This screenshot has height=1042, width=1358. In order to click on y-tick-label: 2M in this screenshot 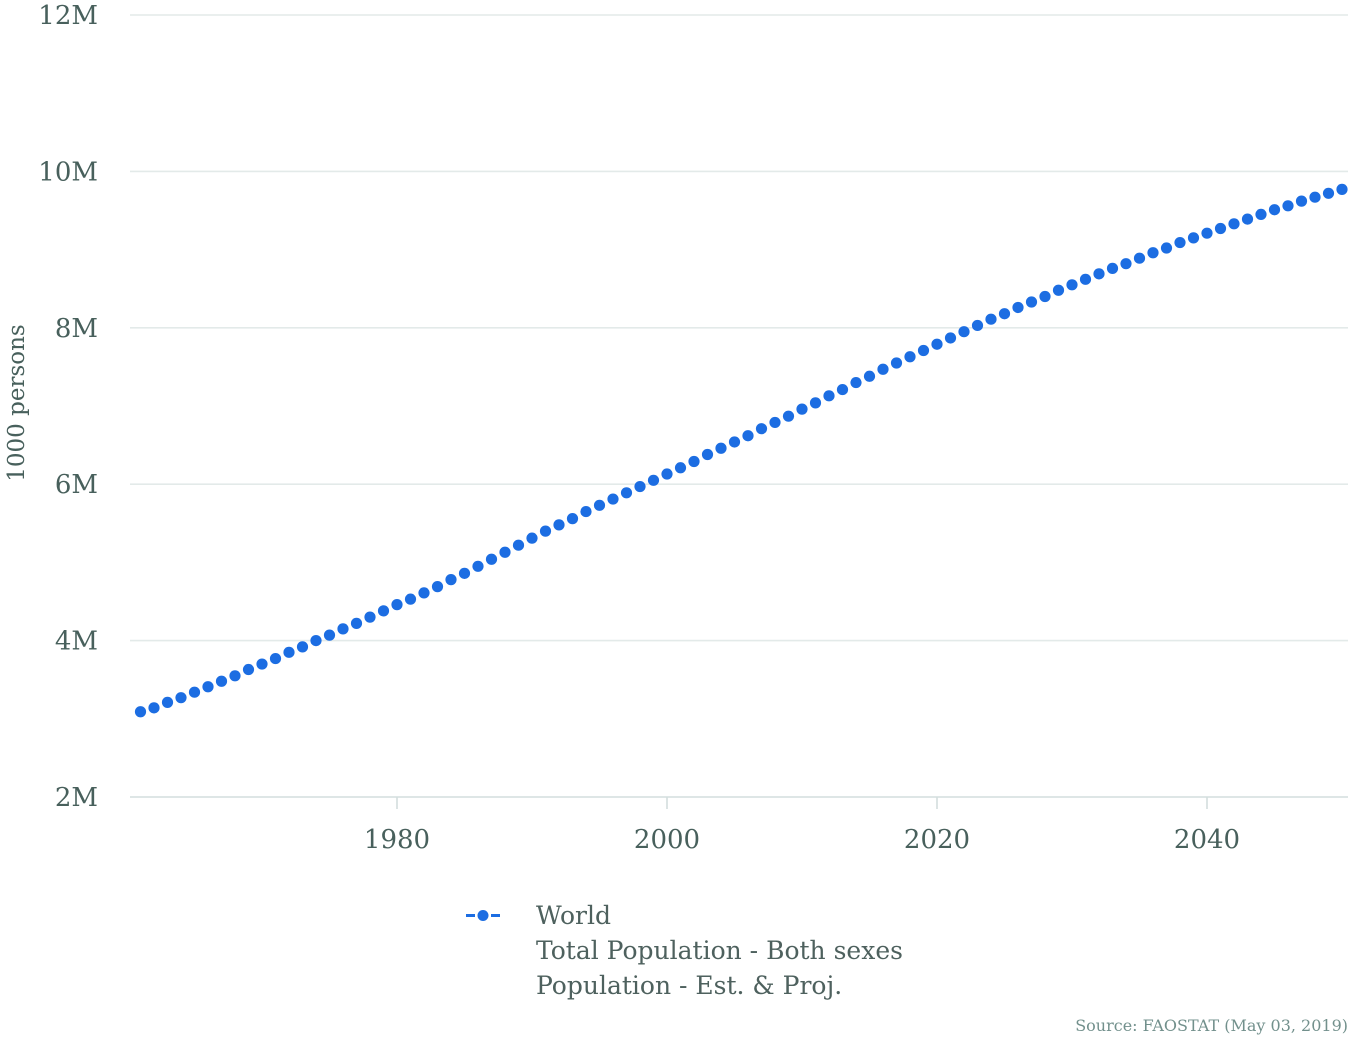, I will do `click(76, 798)`.